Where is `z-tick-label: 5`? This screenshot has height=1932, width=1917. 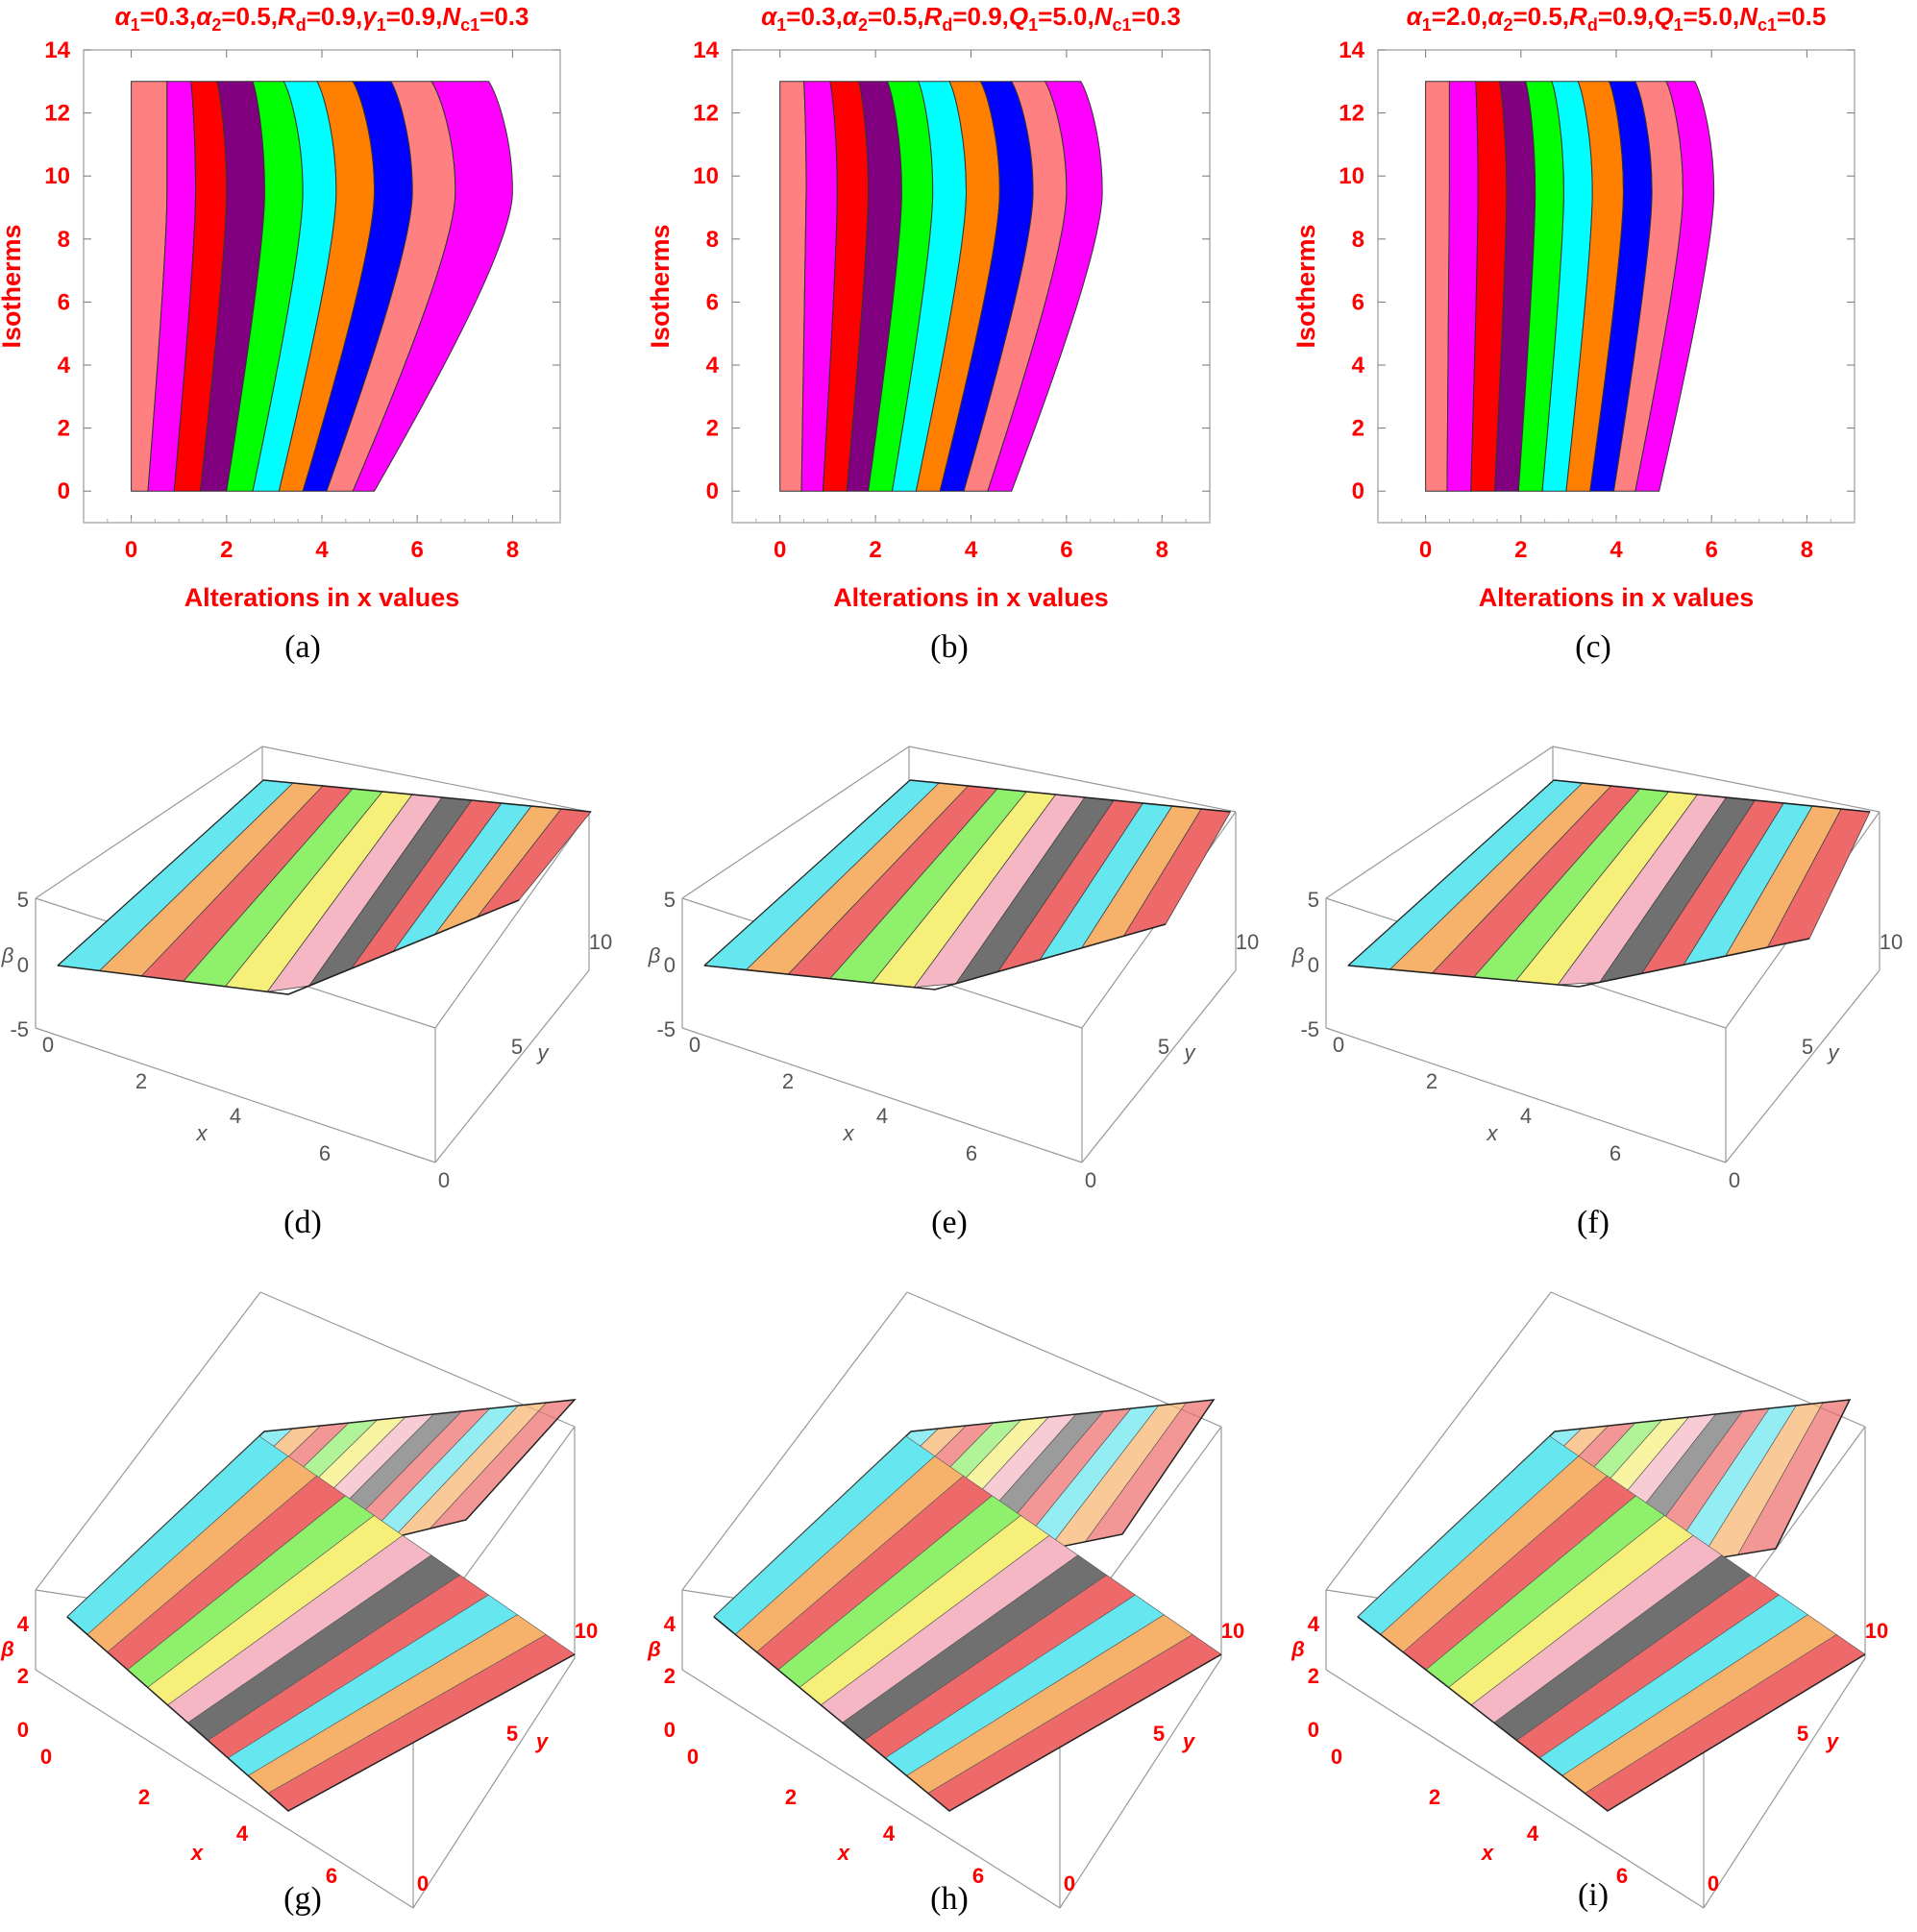 z-tick-label: 5 is located at coordinates (1313, 900).